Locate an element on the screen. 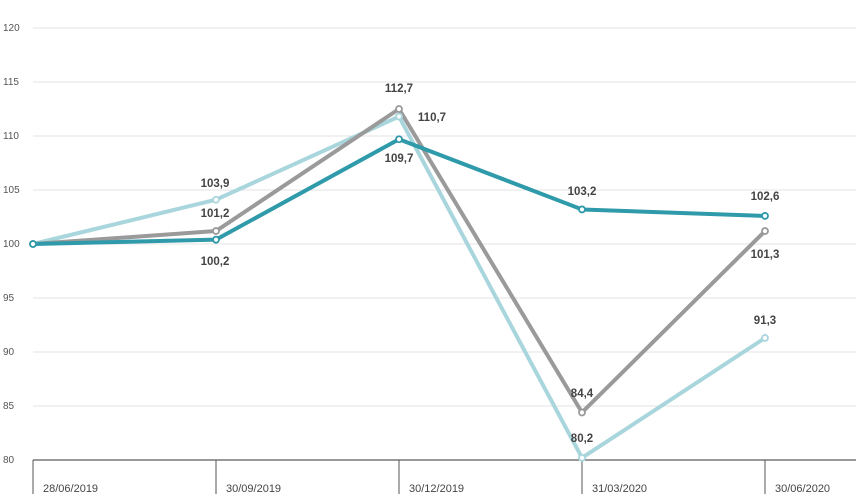 This screenshot has width=856, height=495. data-label: 91,3 is located at coordinates (765, 321).